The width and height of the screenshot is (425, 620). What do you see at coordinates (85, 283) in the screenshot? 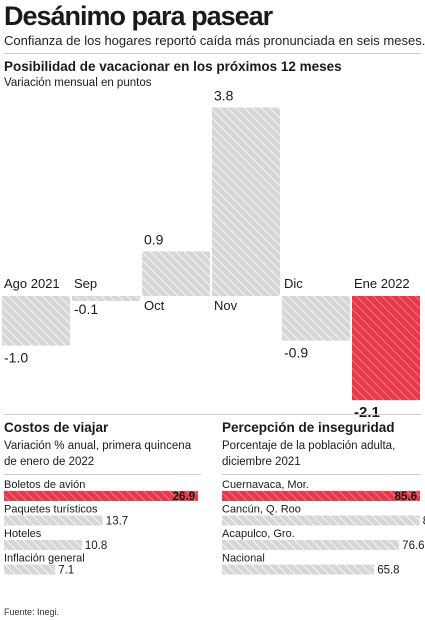
I see `category-label: Sep` at bounding box center [85, 283].